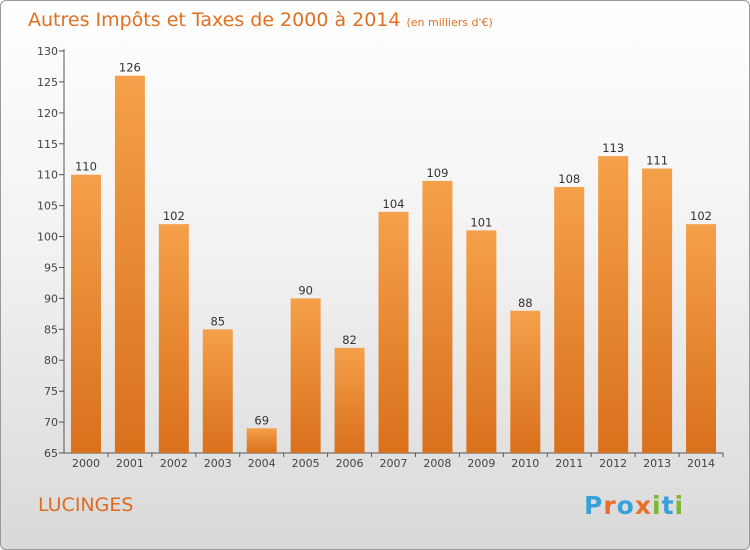 This screenshot has height=550, width=750. I want to click on x-tick-label: 2011, so click(569, 463).